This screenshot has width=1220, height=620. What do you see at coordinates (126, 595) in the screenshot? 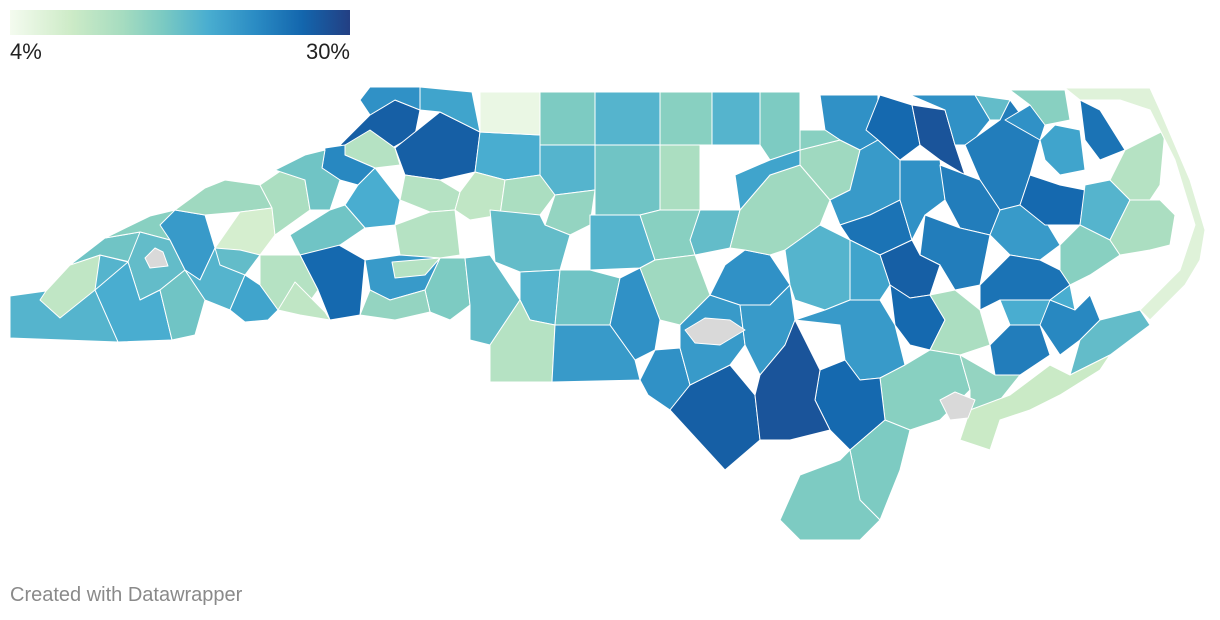
I see `credit-text: Created with Datawrapper` at bounding box center [126, 595].